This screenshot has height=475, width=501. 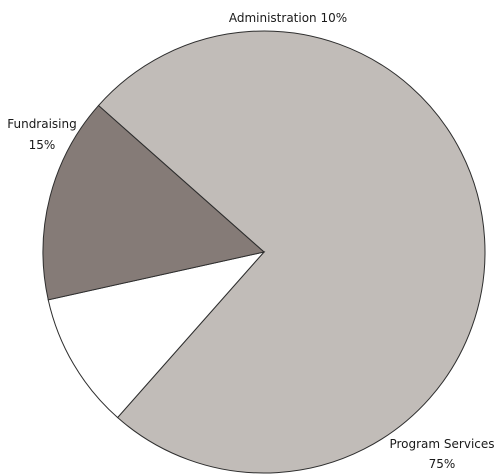 I want to click on slice-label-program-services: Program Services, so click(x=441, y=444).